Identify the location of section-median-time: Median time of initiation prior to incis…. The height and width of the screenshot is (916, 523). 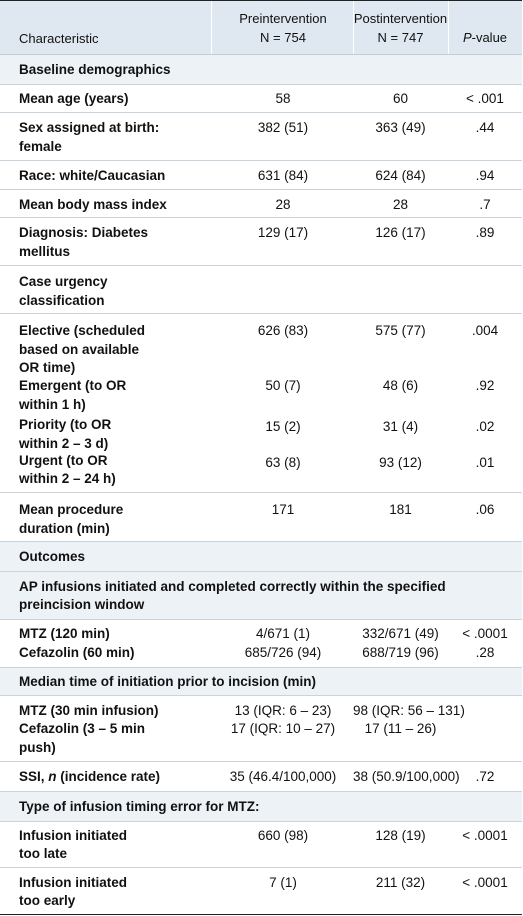
(167, 681).